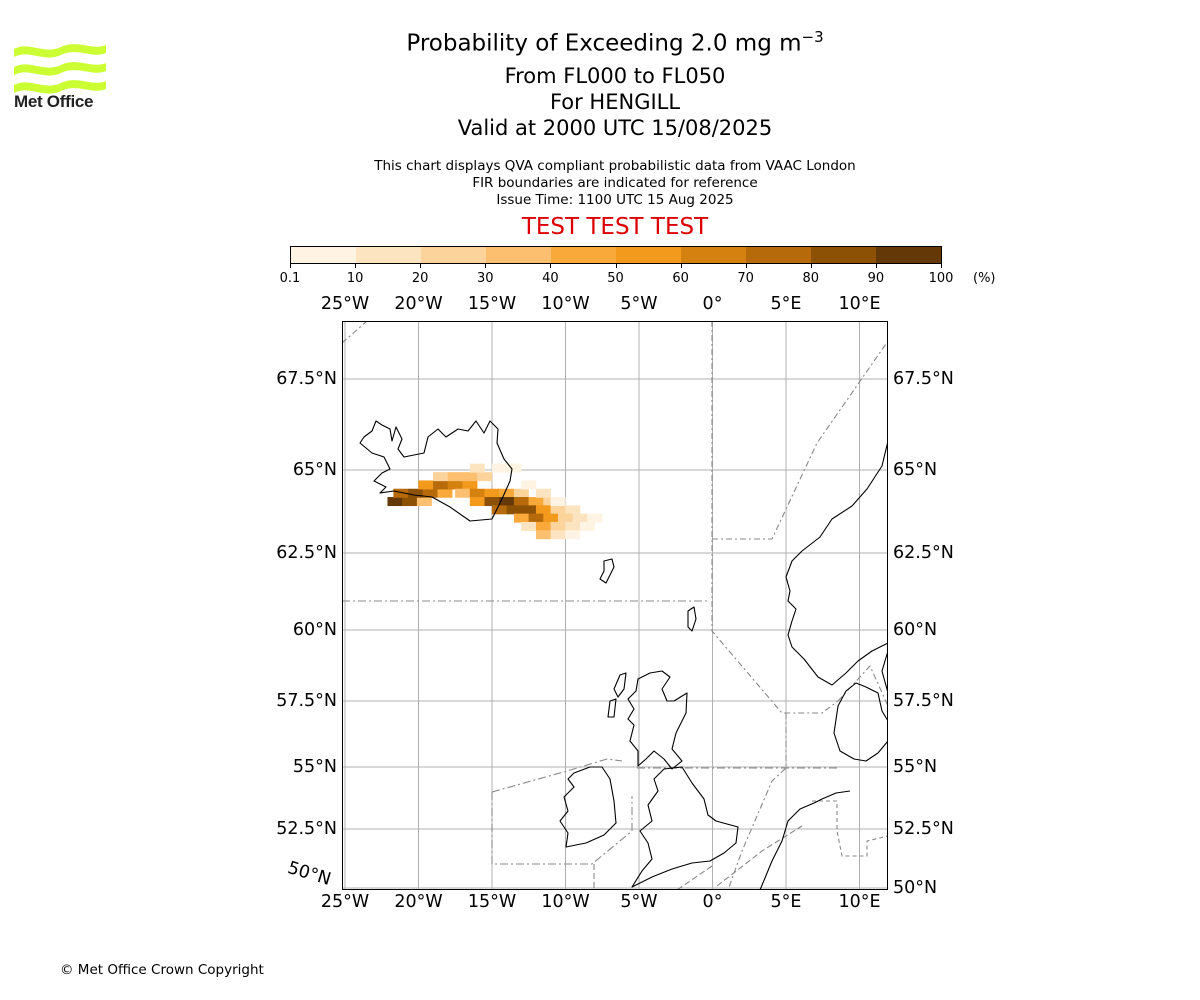  Describe the element at coordinates (923, 553) in the screenshot. I see `lat-label-right: 62.5°N` at that location.